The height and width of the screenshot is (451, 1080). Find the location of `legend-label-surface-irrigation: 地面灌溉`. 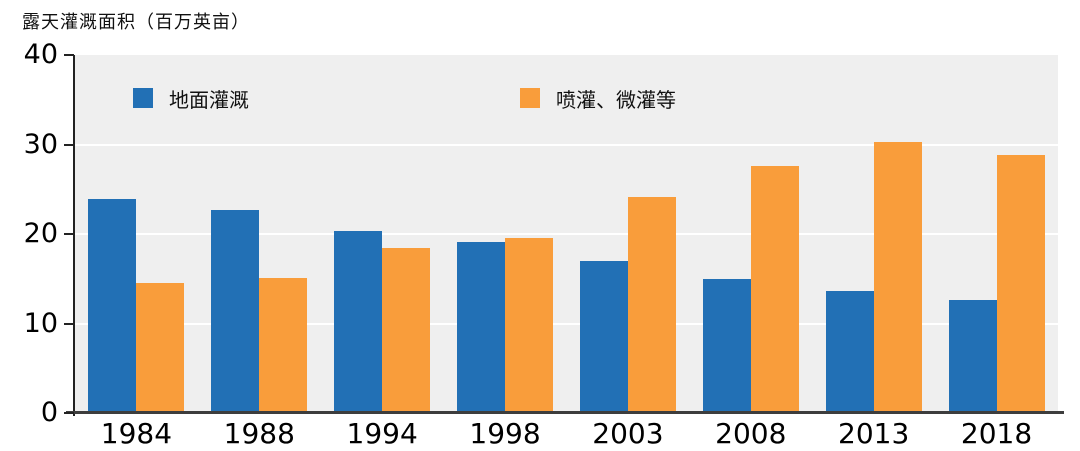

legend-label-surface-irrigation: 地面灌溉 is located at coordinates (209, 99).